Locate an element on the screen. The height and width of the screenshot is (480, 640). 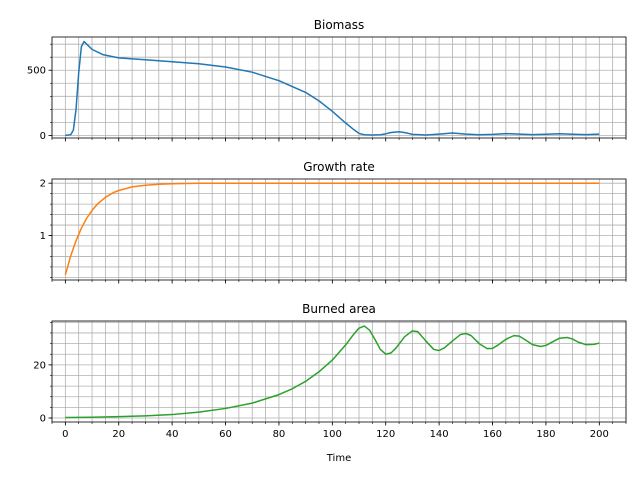
x-axis-label: Time is located at coordinates (338, 458).